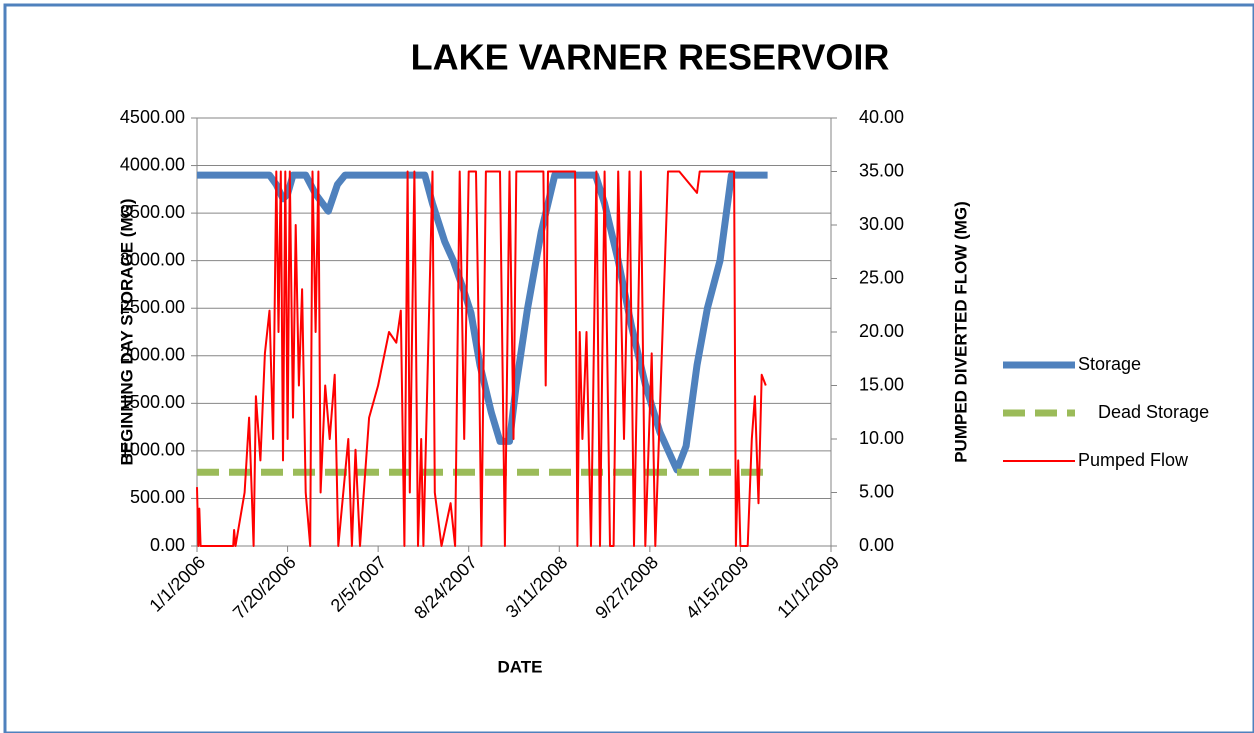 The height and width of the screenshot is (733, 1254). Describe the element at coordinates (881, 331) in the screenshot. I see `y2-tick-label: 20.00` at that location.